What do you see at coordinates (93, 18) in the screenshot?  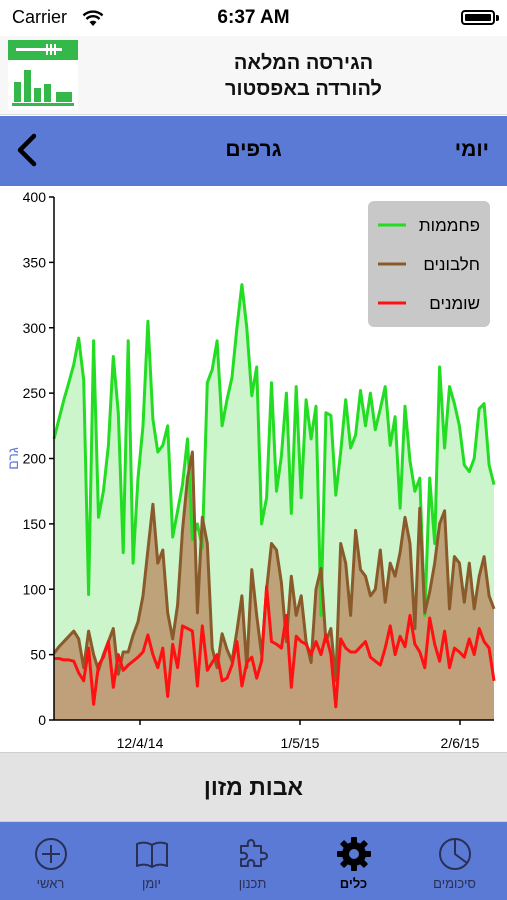 I see `wifi-icon` at bounding box center [93, 18].